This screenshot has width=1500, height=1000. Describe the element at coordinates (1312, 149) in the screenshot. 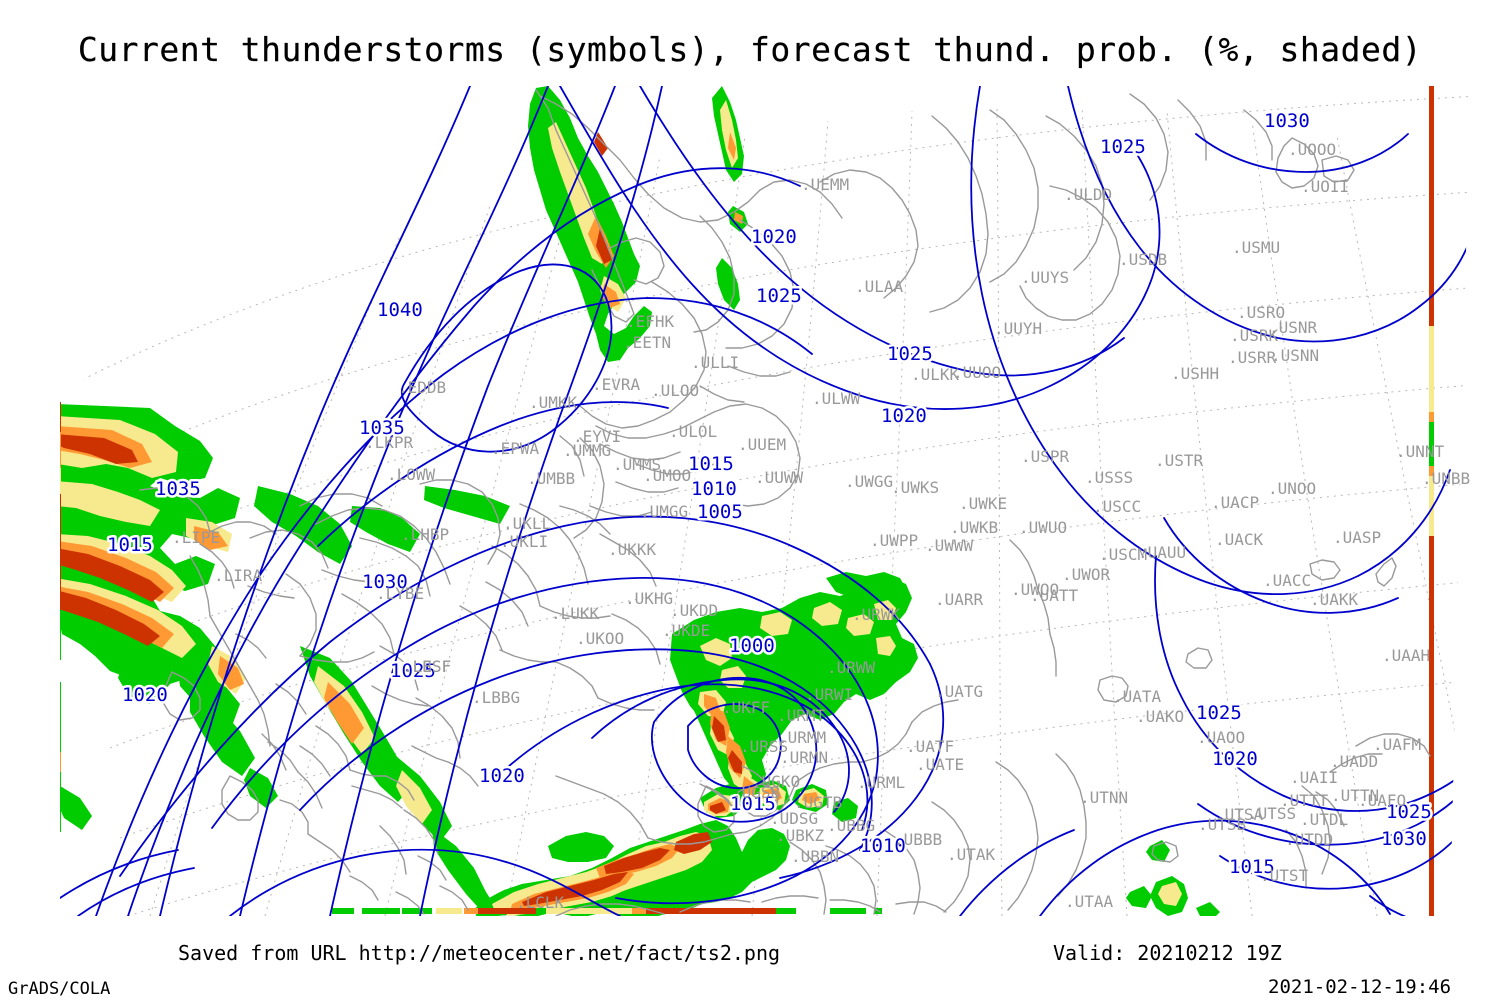

I see `station-label: .UOOO` at that location.